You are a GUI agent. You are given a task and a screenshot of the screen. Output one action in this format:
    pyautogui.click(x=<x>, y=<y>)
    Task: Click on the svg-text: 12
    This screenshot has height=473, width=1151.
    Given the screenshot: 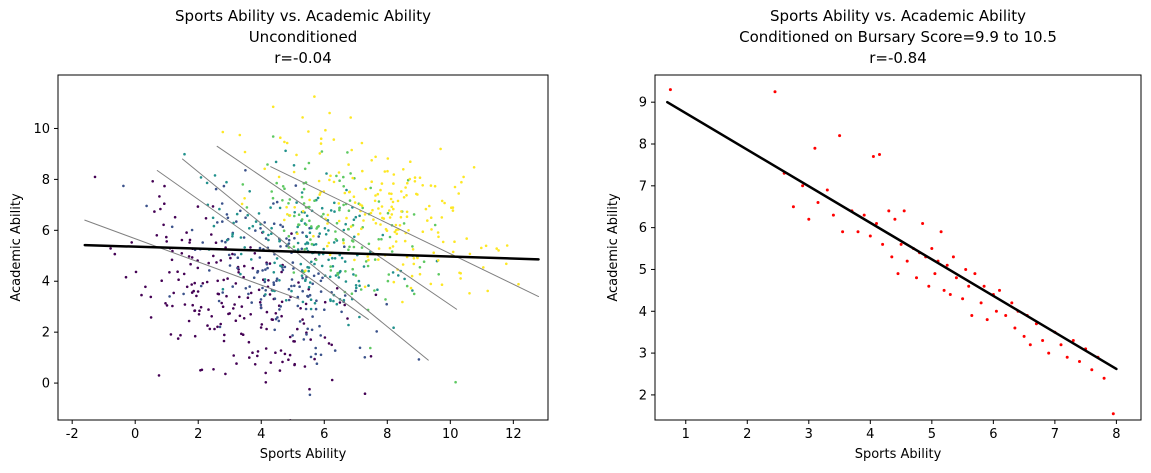 What is the action you would take?
    pyautogui.click(x=513, y=434)
    